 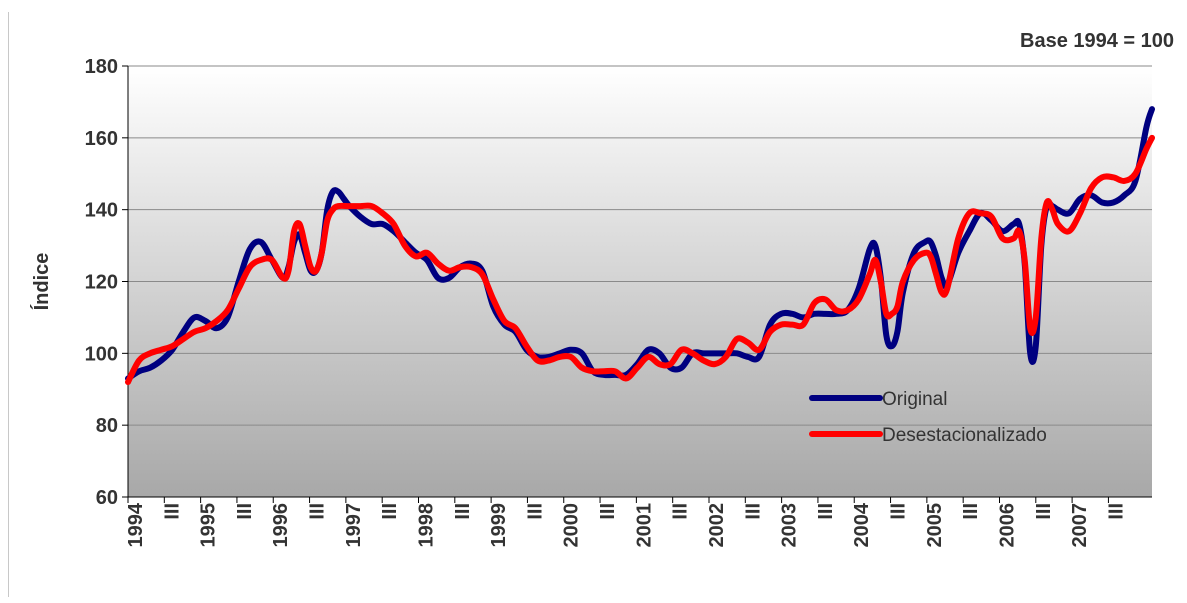 I want to click on y-tick-label: 60, so click(x=107, y=498).